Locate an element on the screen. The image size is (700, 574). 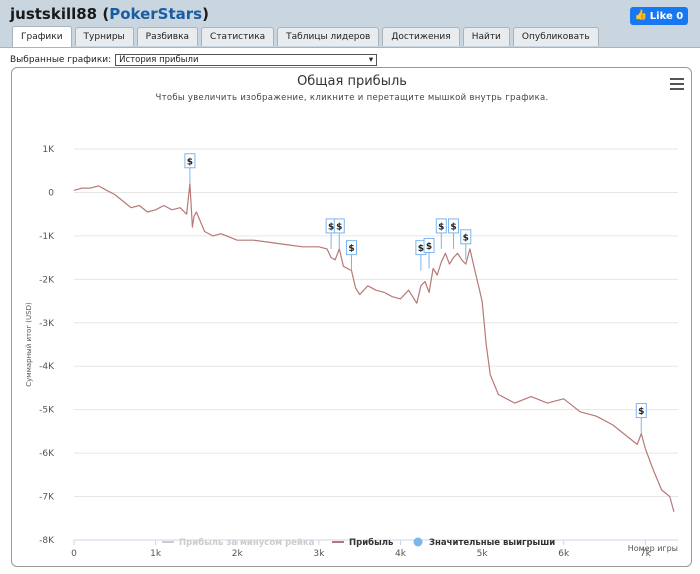
x-tick-label: 3k is located at coordinates (319, 554).